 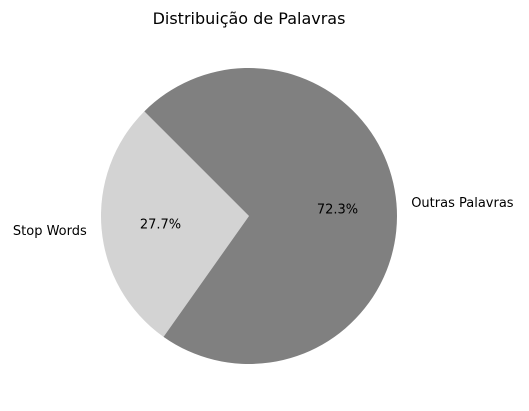 I want to click on slice-label-outras-palavras: Outras Palavras, so click(x=462, y=203).